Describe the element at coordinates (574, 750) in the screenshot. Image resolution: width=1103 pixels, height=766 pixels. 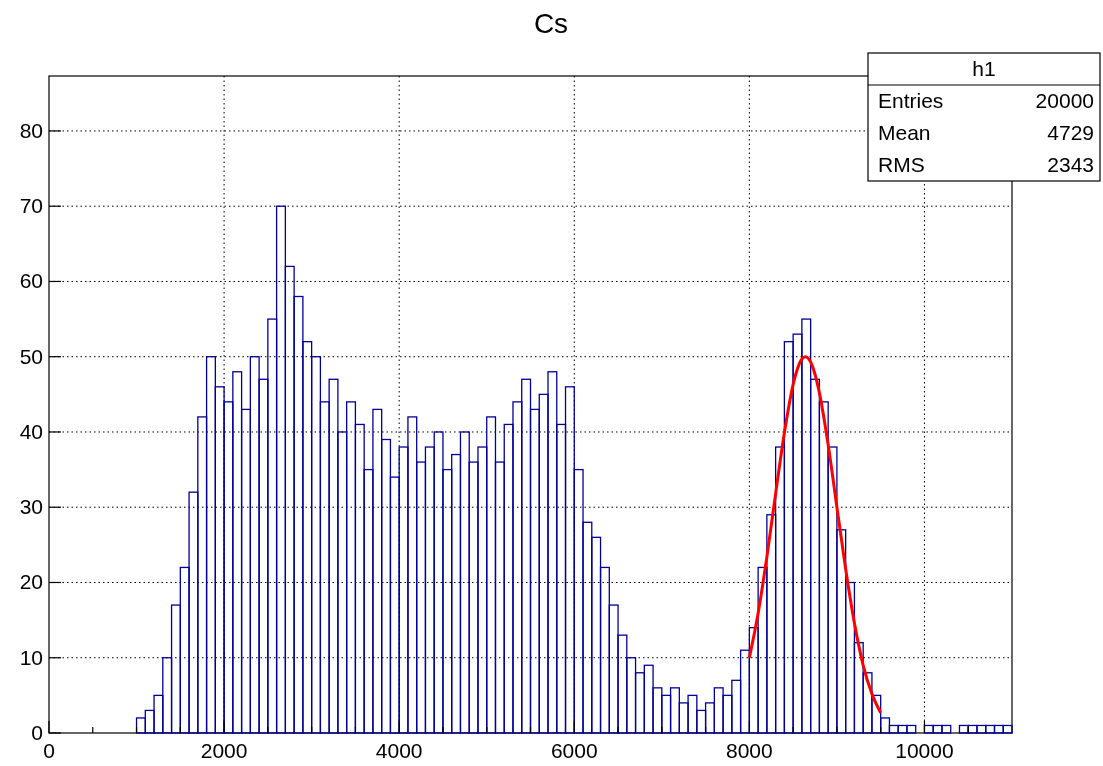
I see `x-tick-label: 6000` at that location.